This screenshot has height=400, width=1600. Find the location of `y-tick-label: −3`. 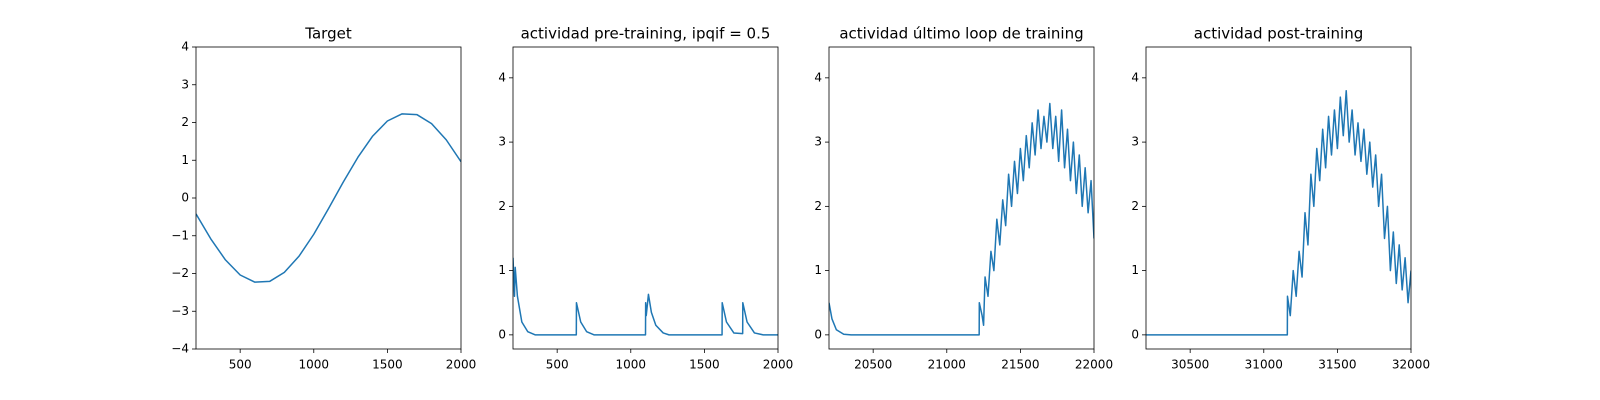

y-tick-label: −3 is located at coordinates (180, 311).